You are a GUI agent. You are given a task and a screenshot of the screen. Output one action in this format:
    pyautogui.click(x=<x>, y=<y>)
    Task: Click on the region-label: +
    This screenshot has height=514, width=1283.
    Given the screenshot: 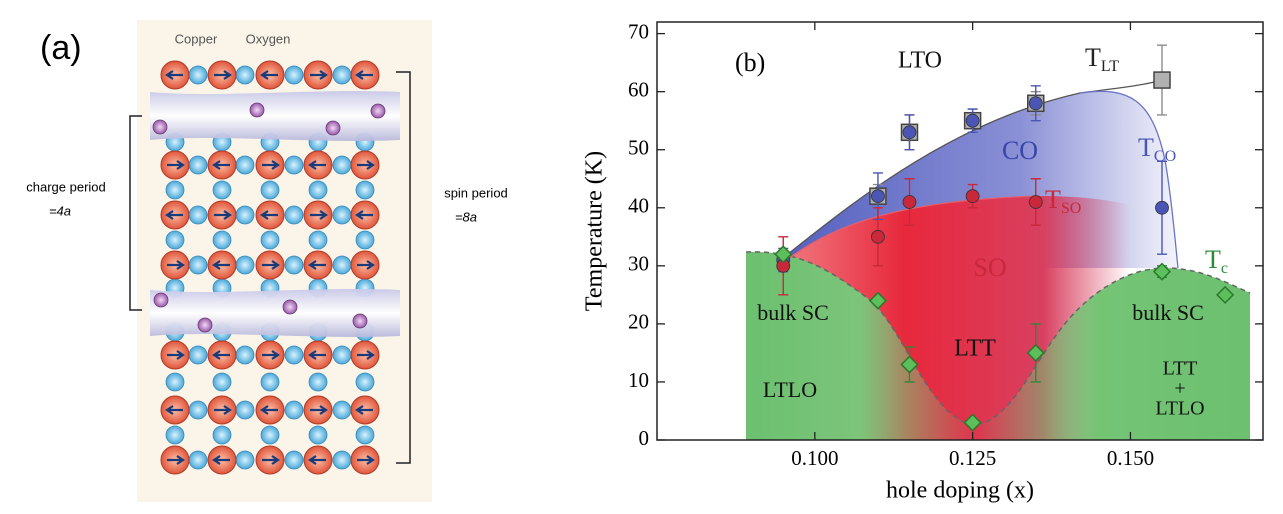 What is the action you would take?
    pyautogui.click(x=1179, y=389)
    